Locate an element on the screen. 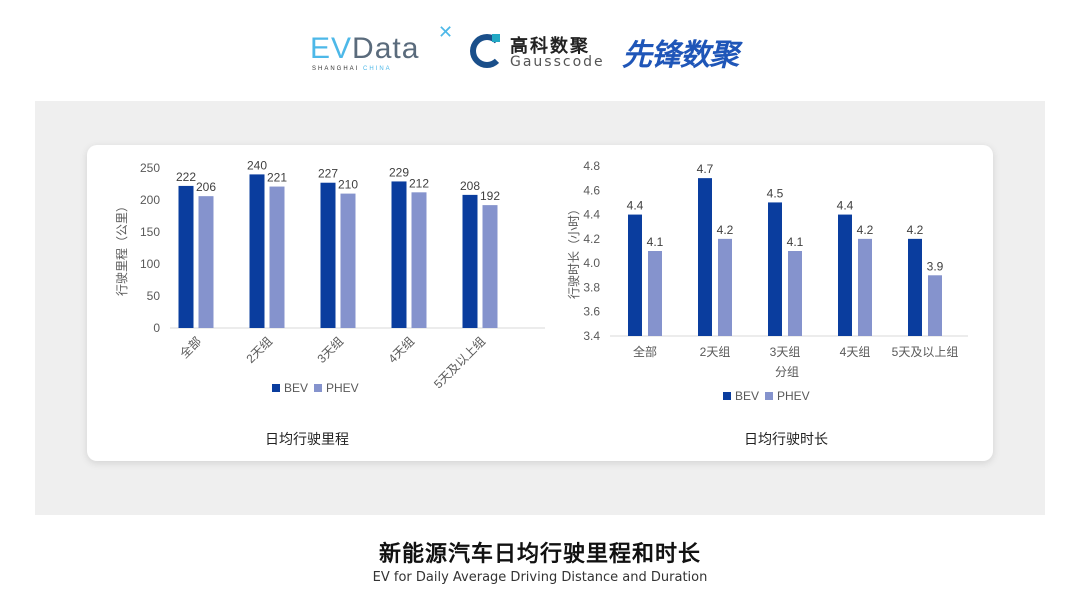 Image resolution: width=1080 pixels, height=608 pixels. page-title: 新能源汽车日均行驶里程和时长 is located at coordinates (539, 554).